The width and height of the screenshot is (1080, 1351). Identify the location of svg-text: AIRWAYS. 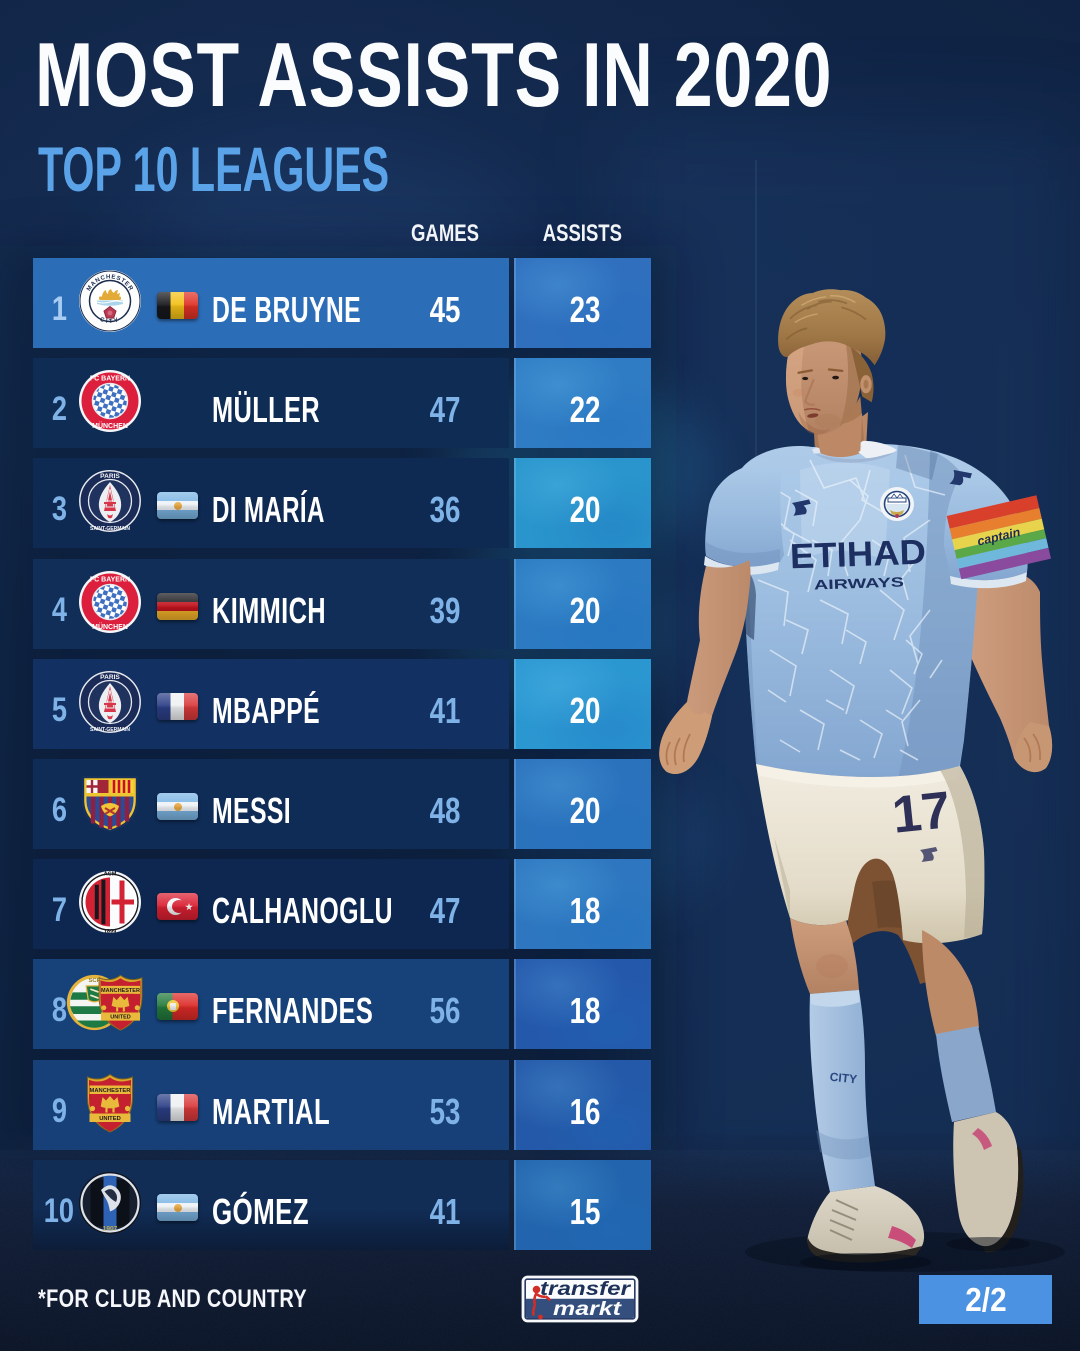
(859, 583).